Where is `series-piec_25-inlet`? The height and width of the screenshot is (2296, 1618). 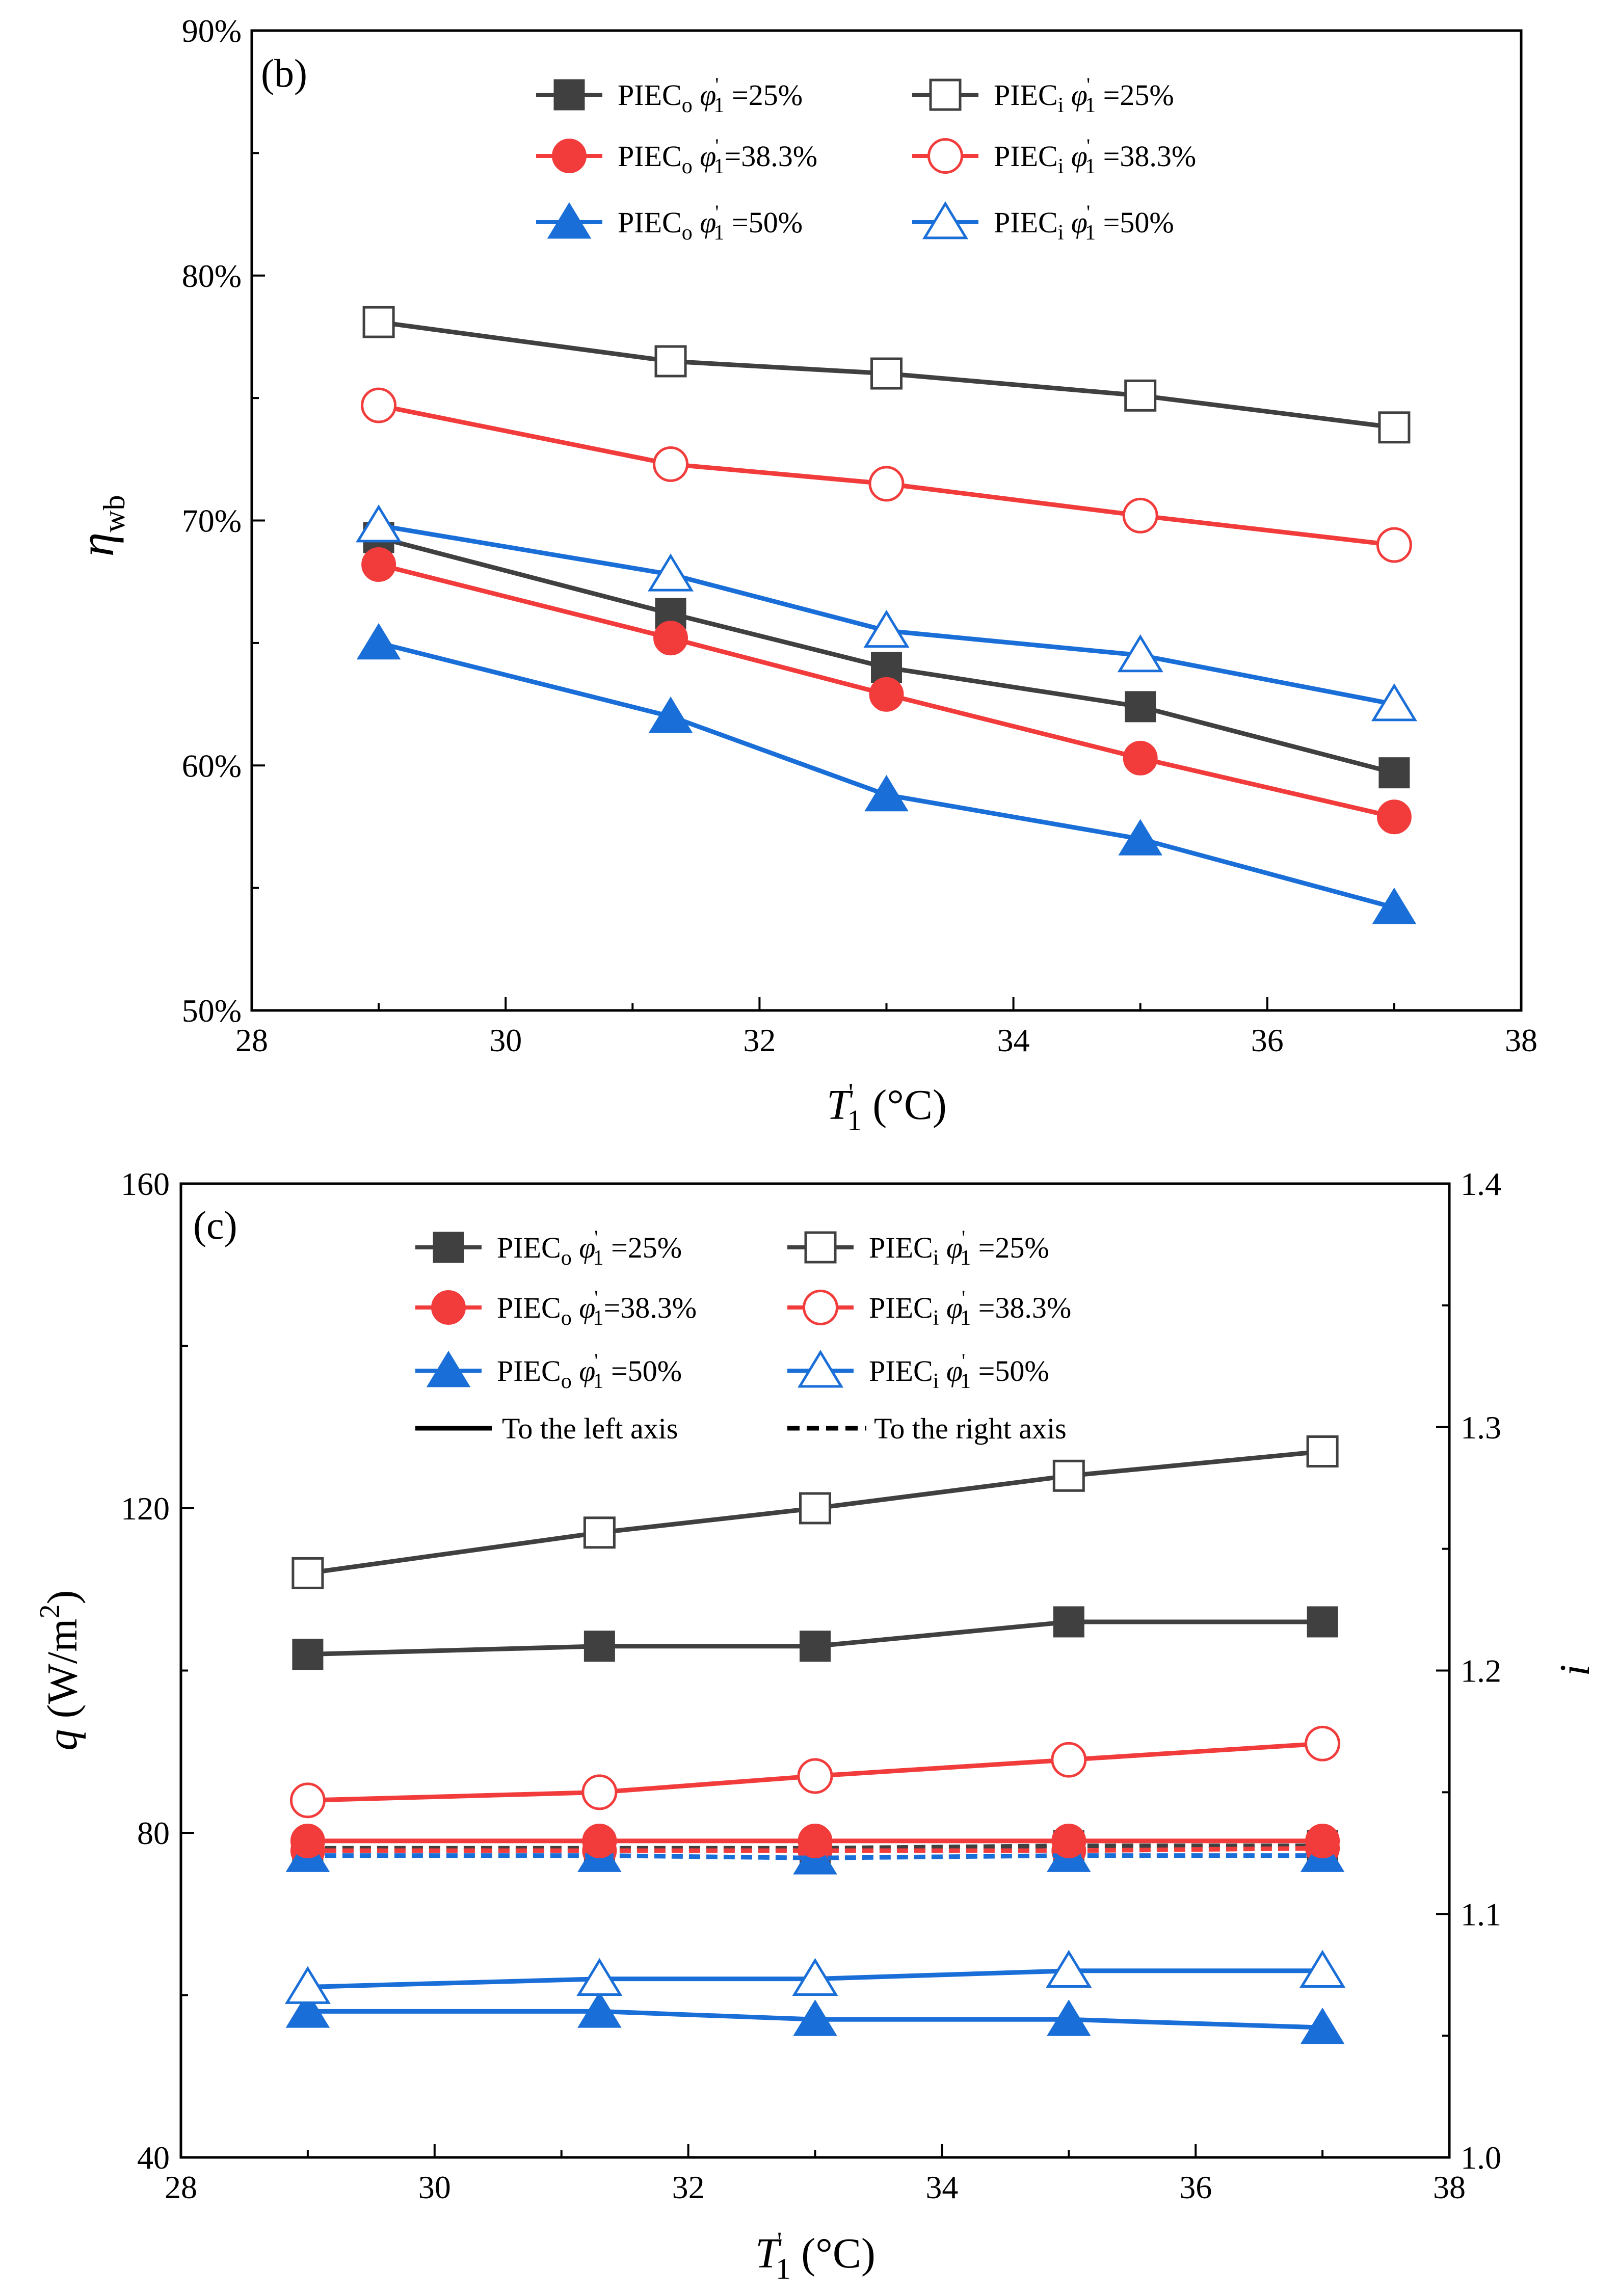
series-piec_25-inlet is located at coordinates (815, 1512).